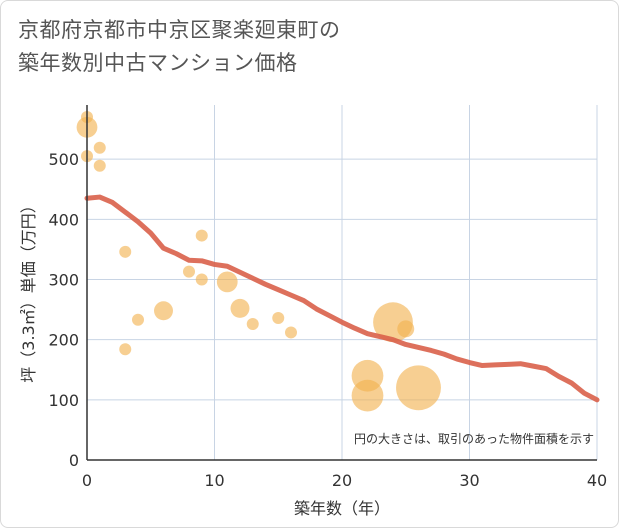  Describe the element at coordinates (63, 400) in the screenshot. I see `y-tick-label: 100` at that location.